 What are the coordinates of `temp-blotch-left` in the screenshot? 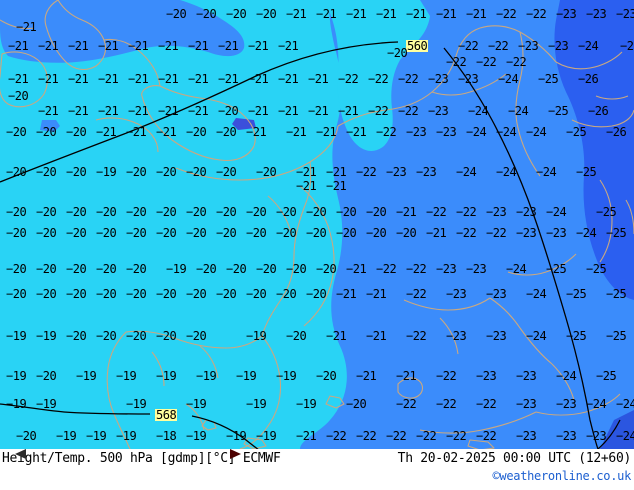 It's located at (50, 126).